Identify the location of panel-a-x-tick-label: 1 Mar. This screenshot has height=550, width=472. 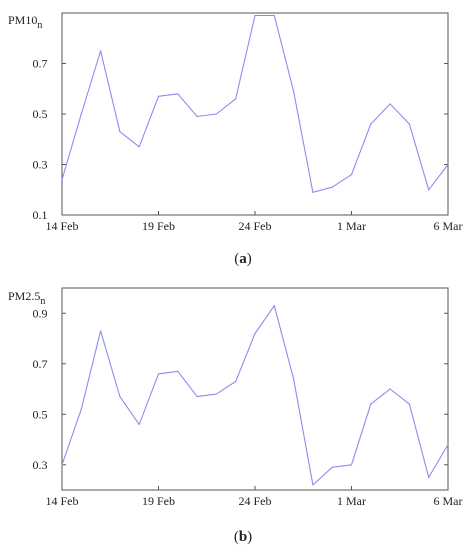
(351, 226).